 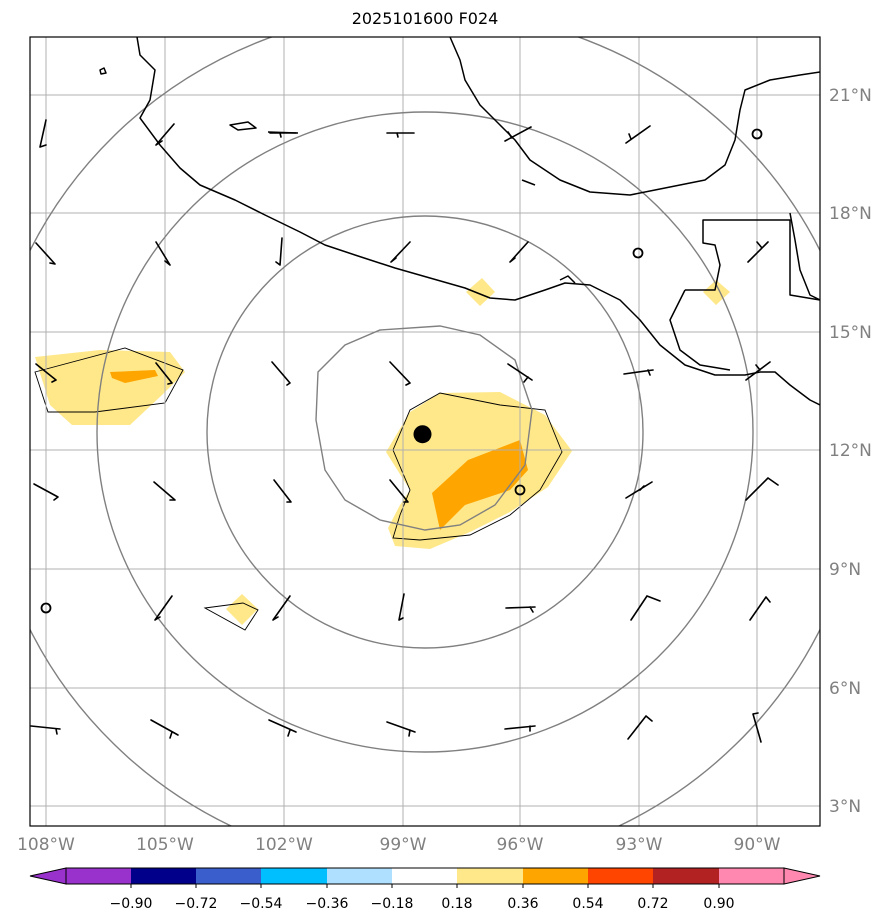 I want to click on colorbar-label: −0.72, so click(x=196, y=904).